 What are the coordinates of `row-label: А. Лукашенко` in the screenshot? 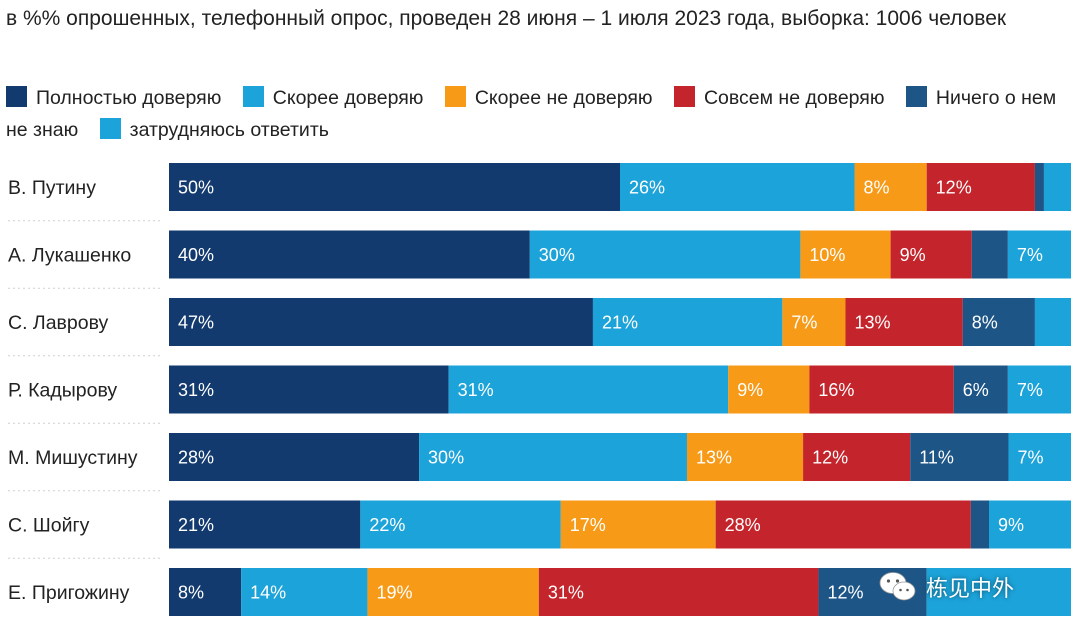 It's located at (69, 256).